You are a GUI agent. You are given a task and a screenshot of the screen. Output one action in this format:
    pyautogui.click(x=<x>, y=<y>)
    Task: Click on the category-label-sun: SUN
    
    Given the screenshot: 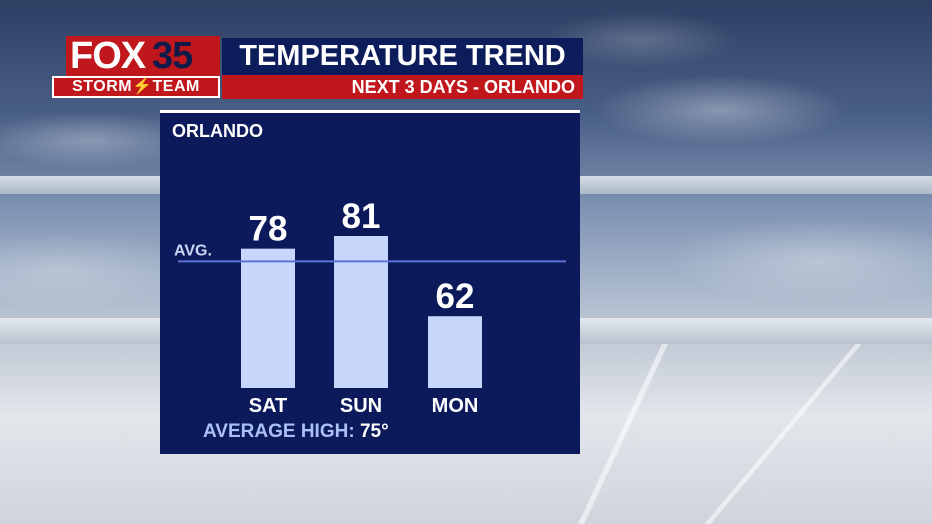 What is the action you would take?
    pyautogui.click(x=361, y=406)
    